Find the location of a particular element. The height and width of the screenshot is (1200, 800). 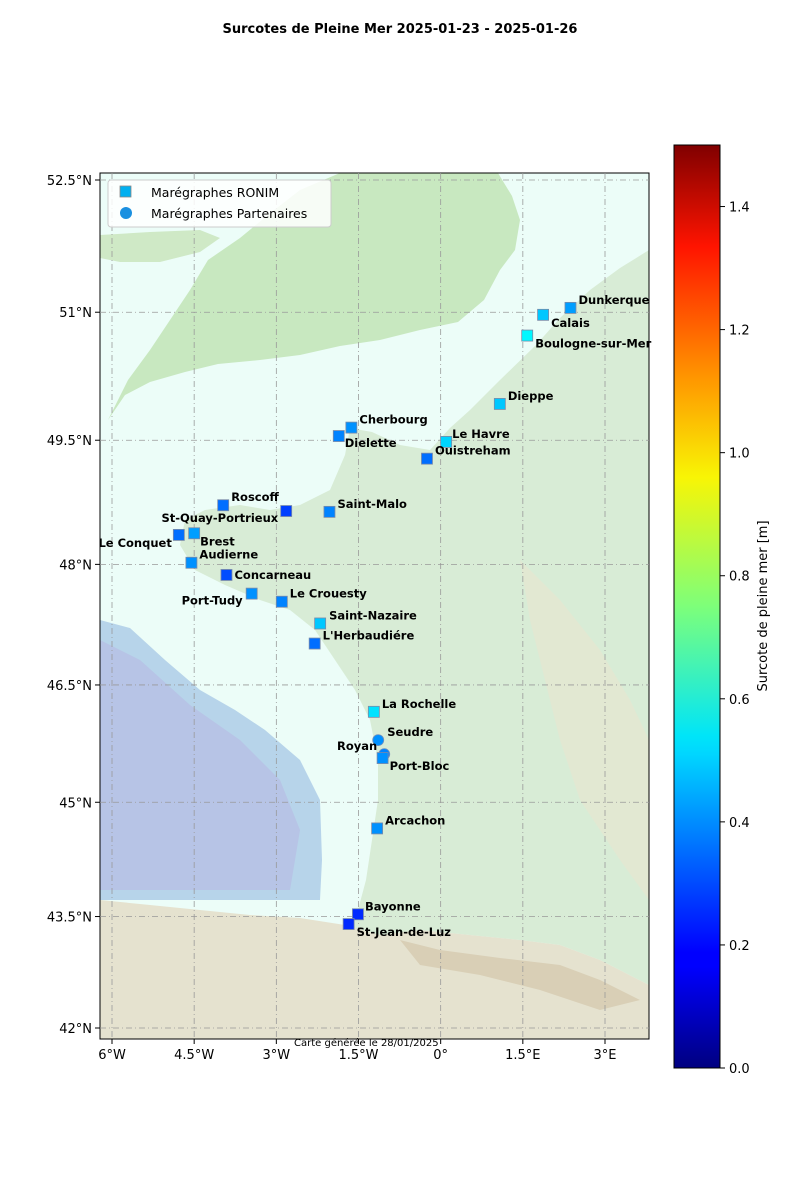

iberia-land is located at coordinates (374, 969).